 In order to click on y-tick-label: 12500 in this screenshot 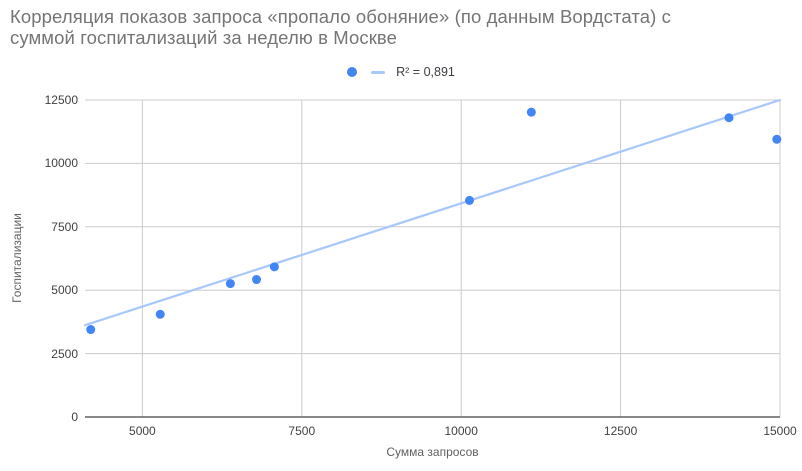, I will do `click(61, 100)`.